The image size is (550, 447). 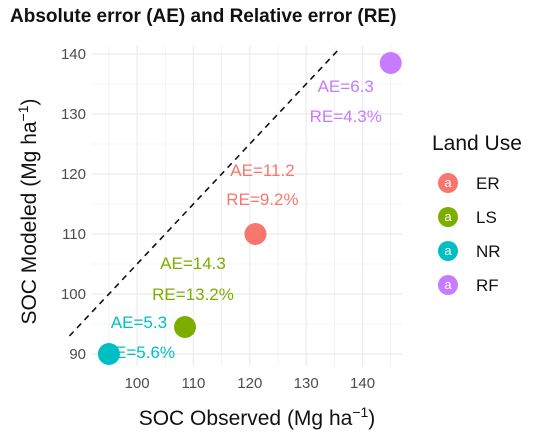 I want to click on x-axis-title: SOC Observed (Mg ha−1), so click(x=257, y=417).